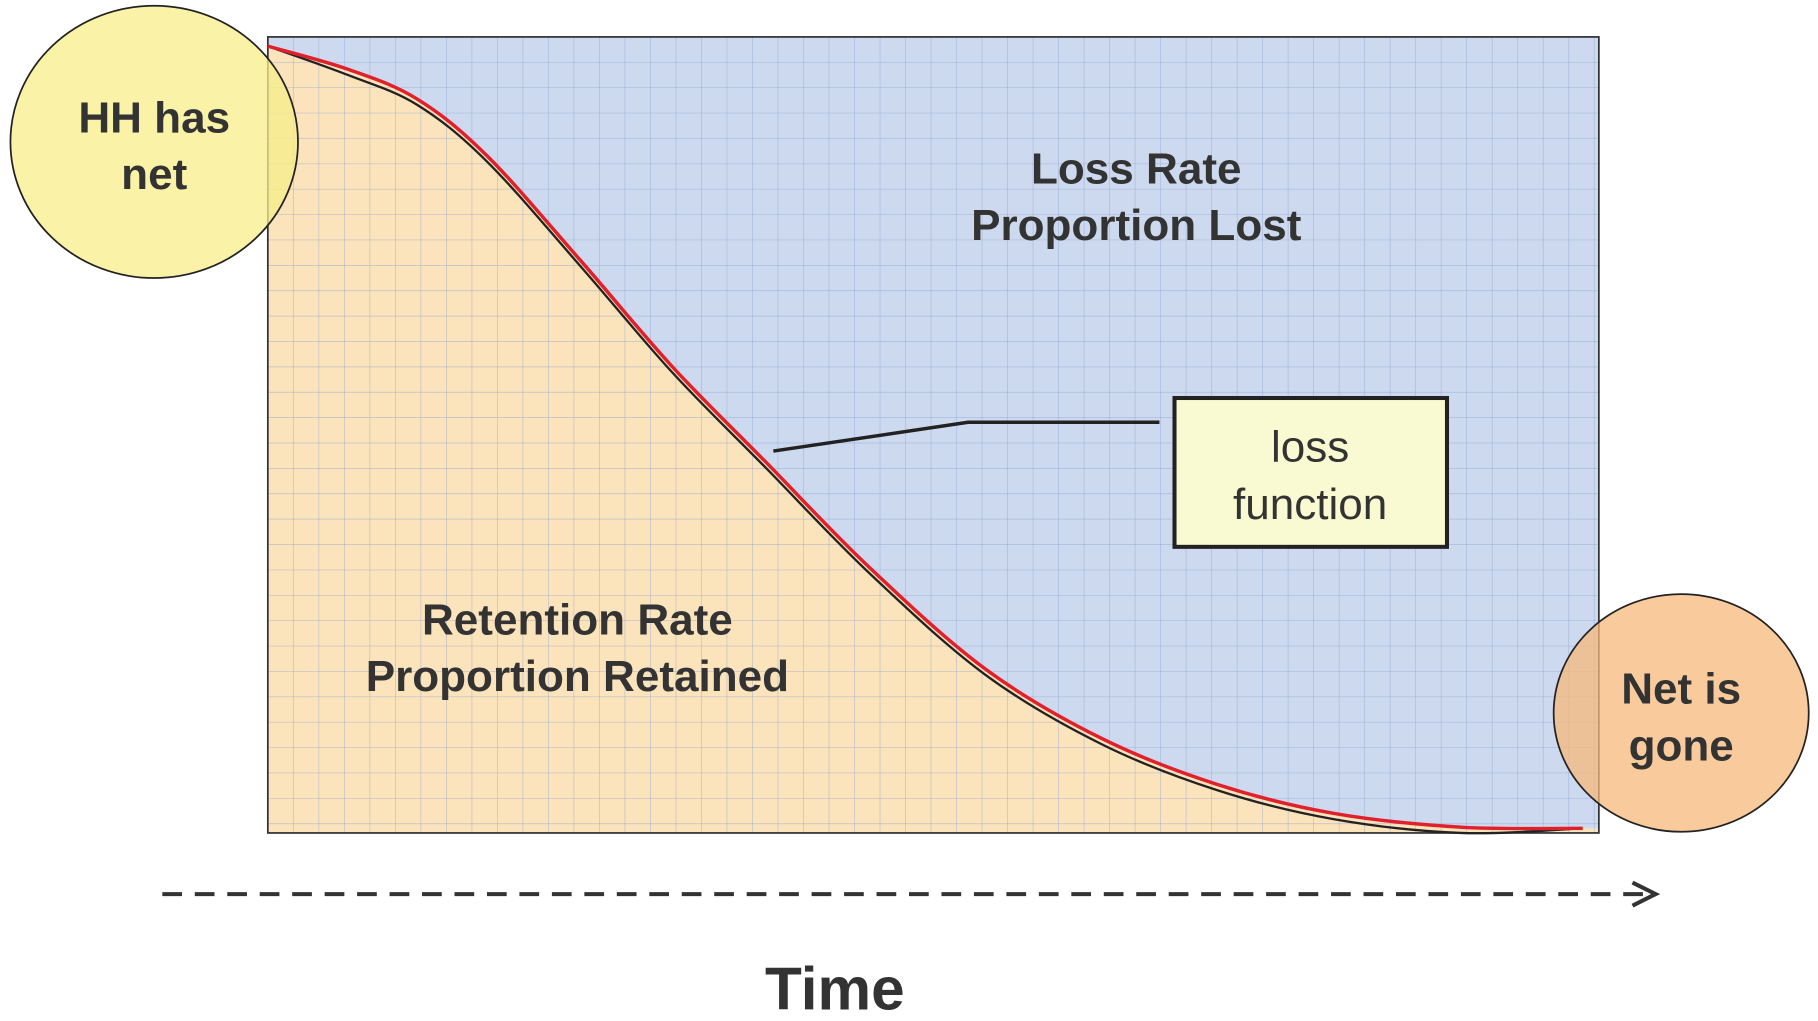  Describe the element at coordinates (154, 118) in the screenshot. I see `start-label: HH has` at that location.